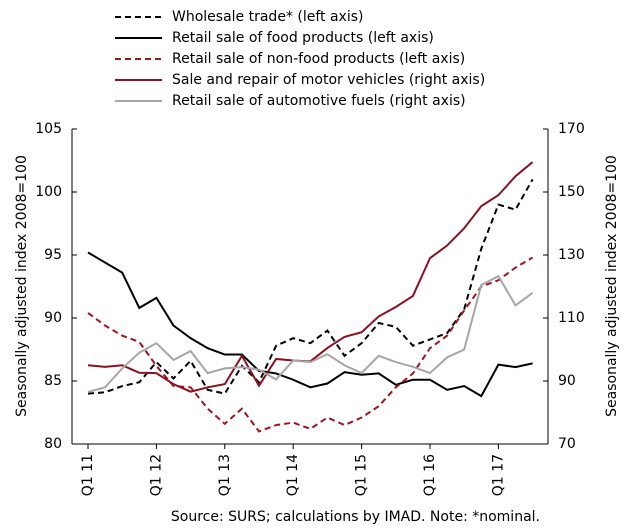  I want to click on y2-tick-label: 110, so click(571, 318).